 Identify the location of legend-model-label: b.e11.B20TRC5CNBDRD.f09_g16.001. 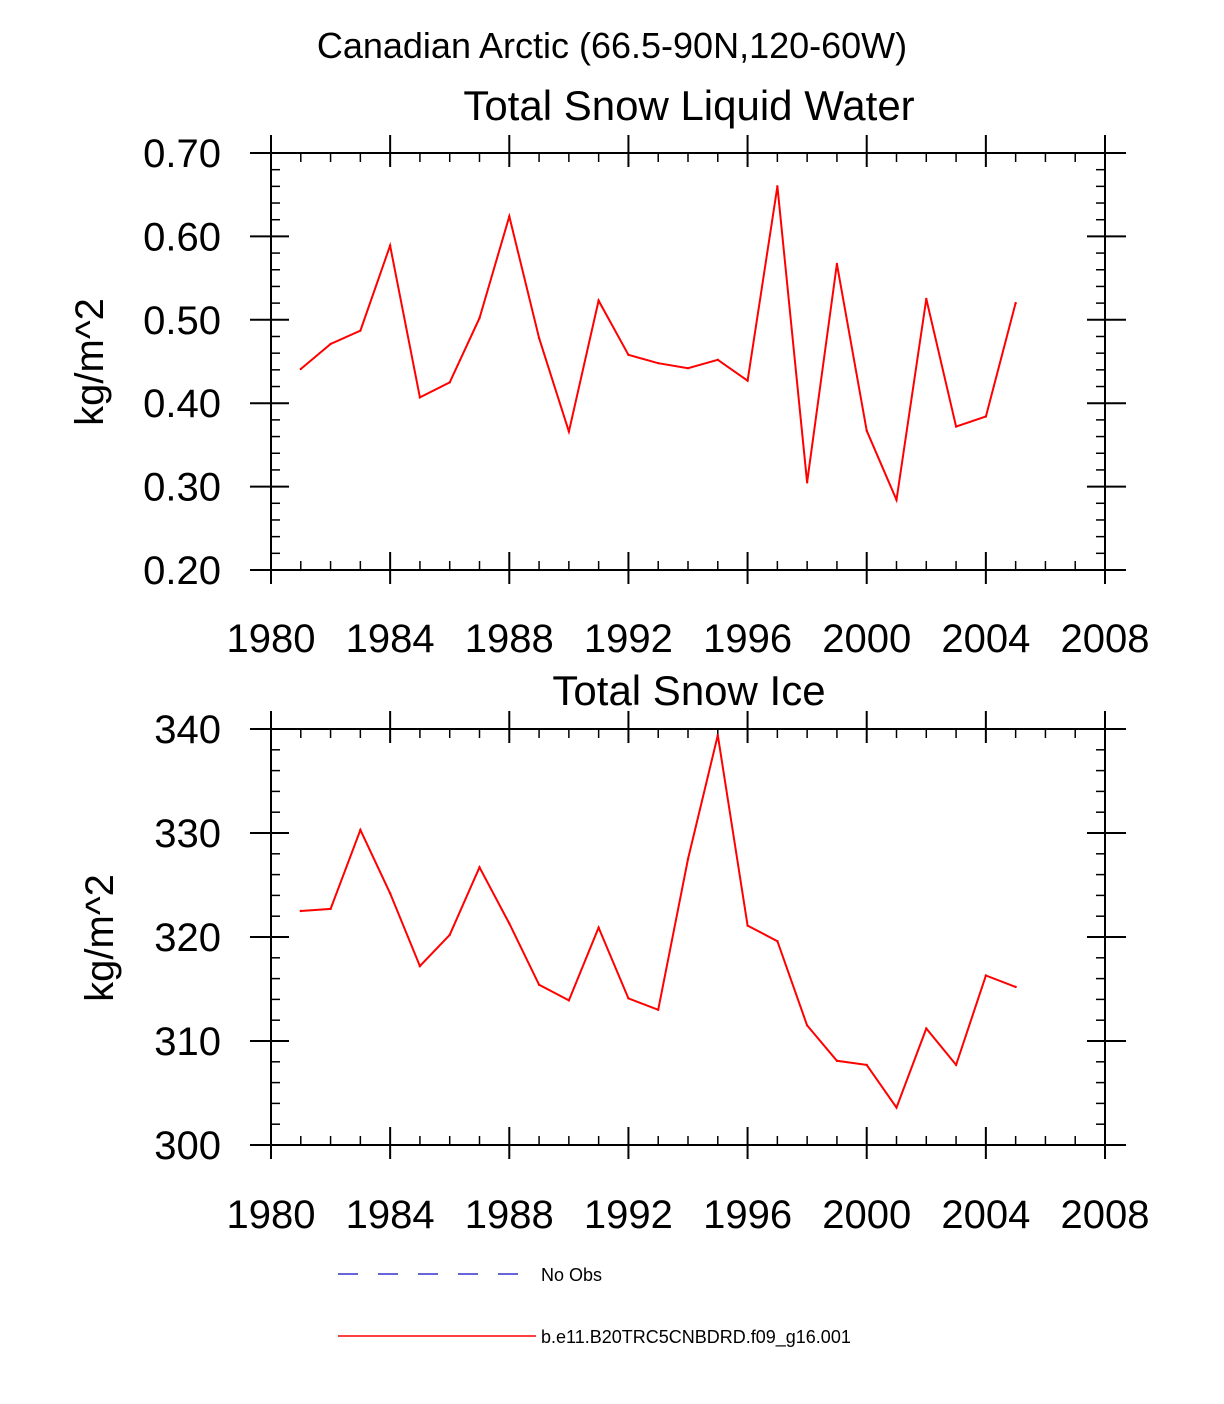
(696, 1337).